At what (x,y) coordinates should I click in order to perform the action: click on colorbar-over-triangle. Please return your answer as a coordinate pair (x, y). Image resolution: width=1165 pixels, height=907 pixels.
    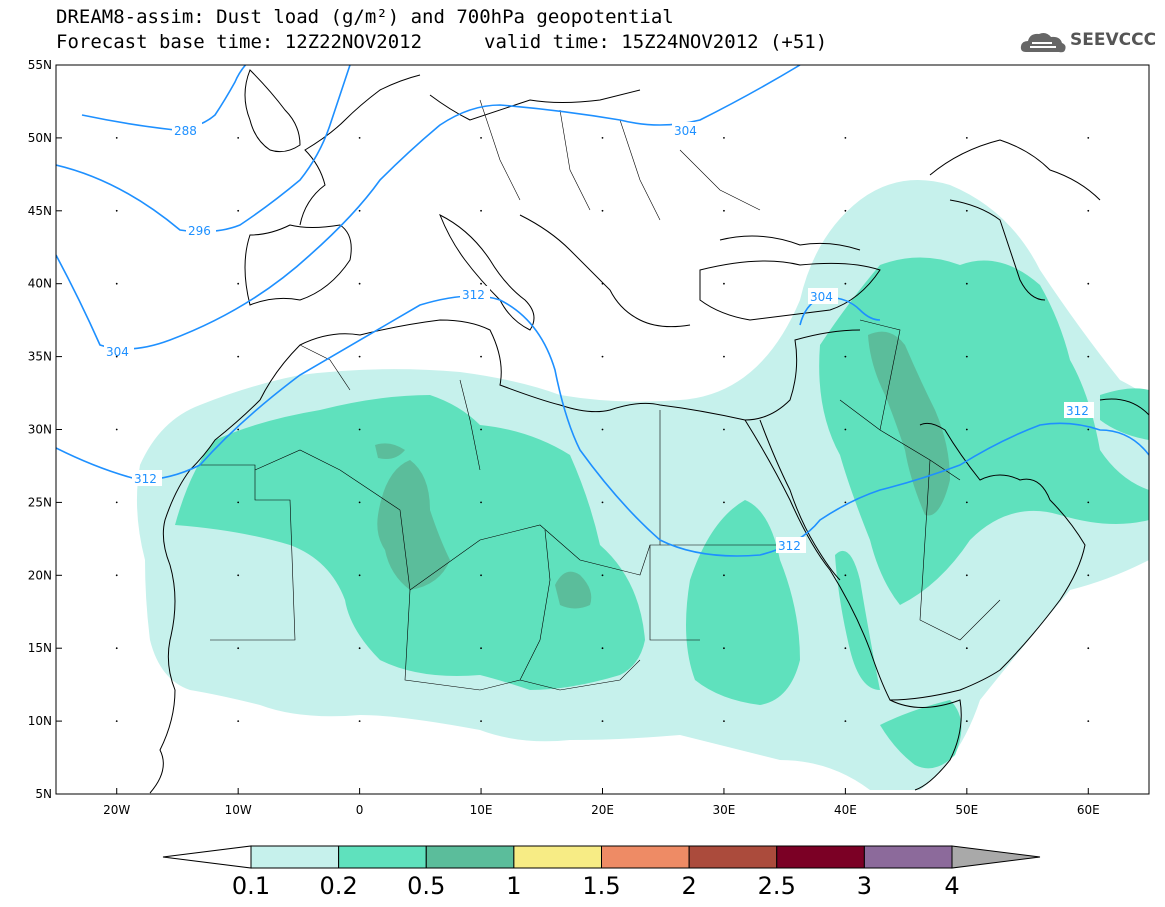
    Looking at the image, I should click on (996, 857).